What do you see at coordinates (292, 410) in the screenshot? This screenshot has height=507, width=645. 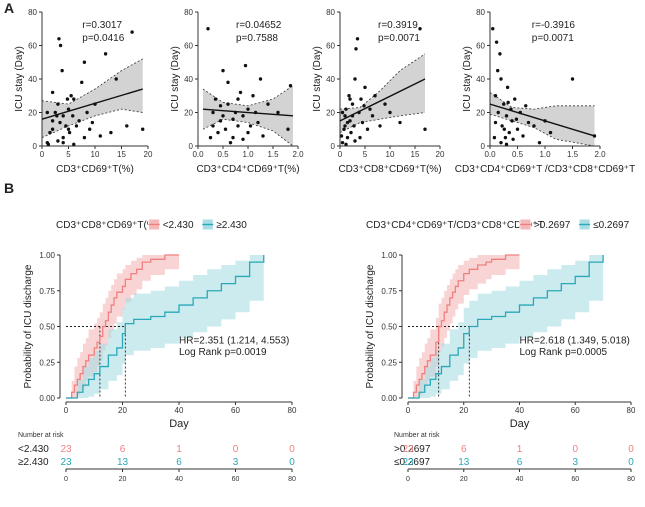 I see `x-tick-label: 80` at bounding box center [292, 410].